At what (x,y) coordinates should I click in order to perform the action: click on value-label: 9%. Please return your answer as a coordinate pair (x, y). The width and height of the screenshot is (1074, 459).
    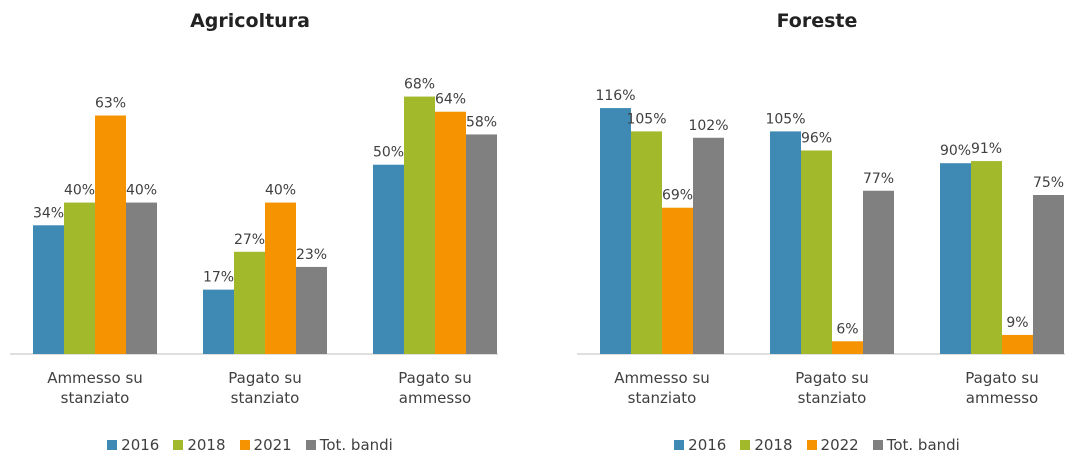
    Looking at the image, I should click on (1017, 323).